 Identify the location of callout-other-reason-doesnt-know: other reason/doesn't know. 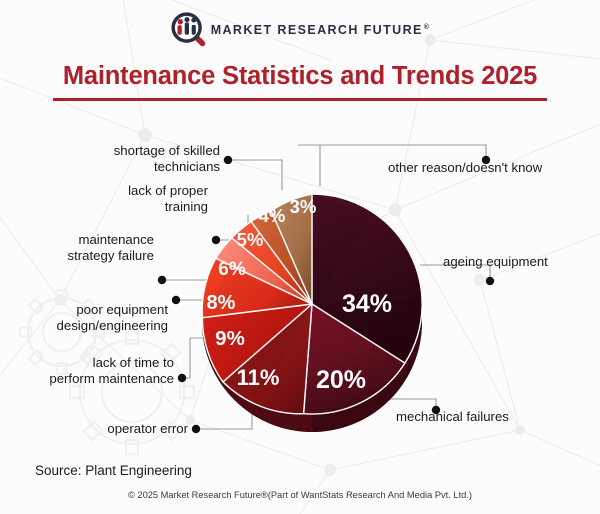
(465, 167).